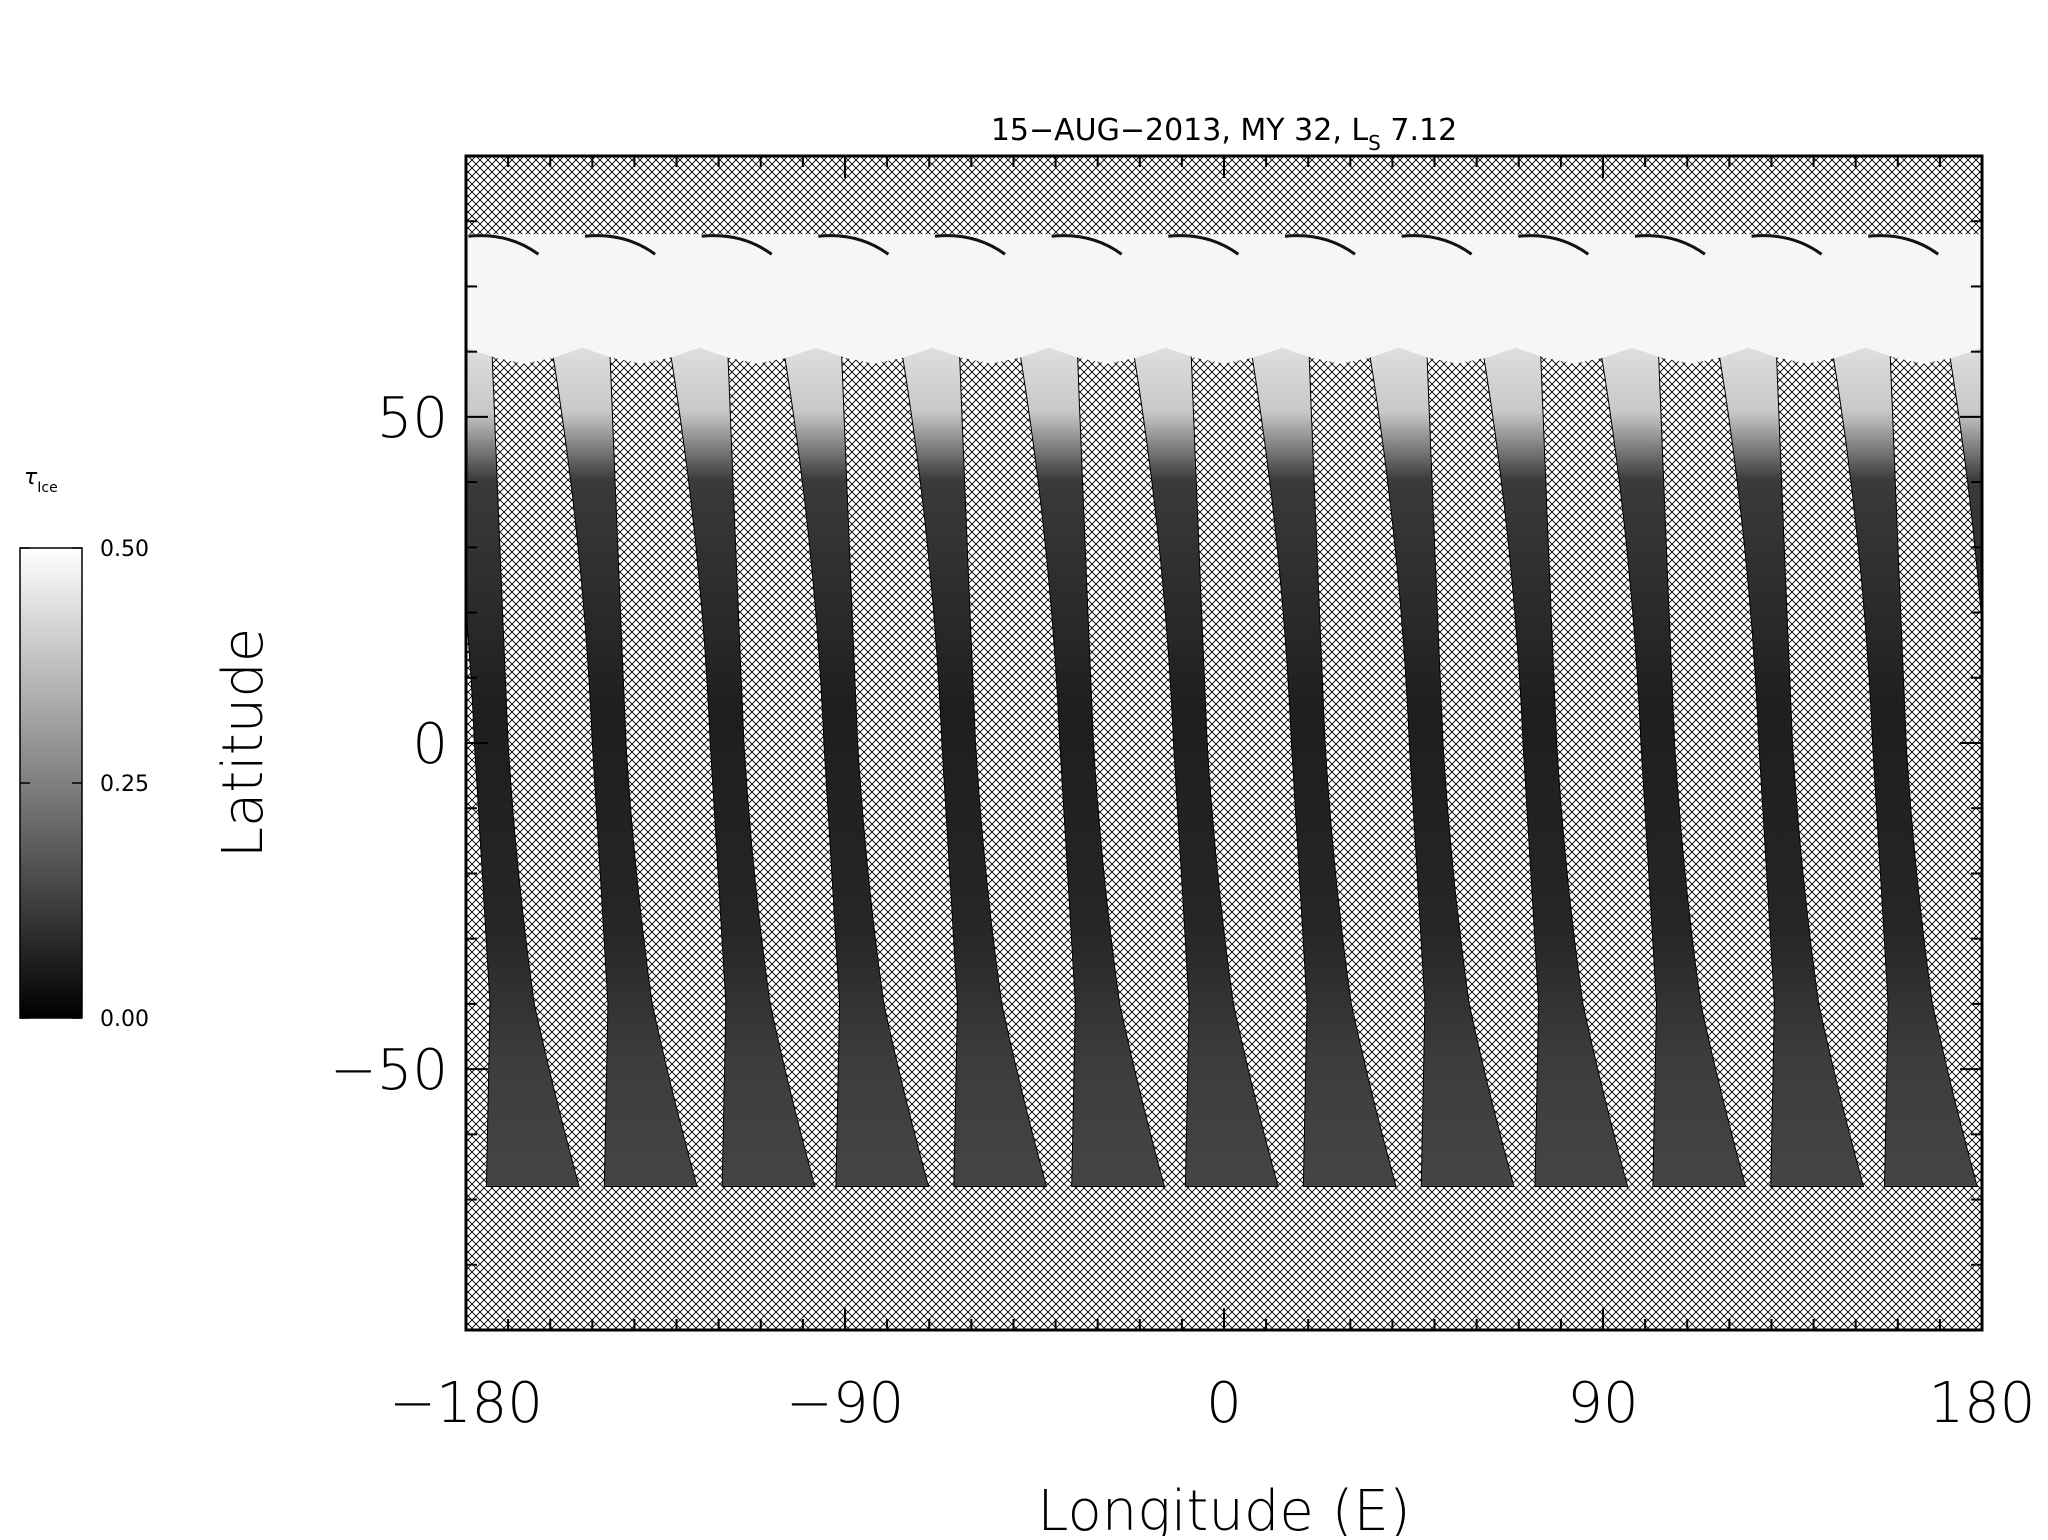 This screenshot has width=2048, height=1540. What do you see at coordinates (1224, 1403) in the screenshot?
I see `x-tick-label: 0` at bounding box center [1224, 1403].